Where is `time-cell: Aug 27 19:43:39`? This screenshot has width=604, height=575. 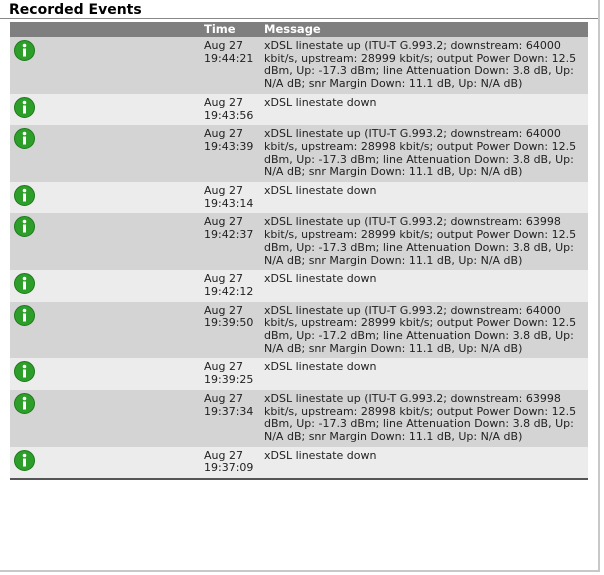
time-cell: Aug 27 19:43:39 is located at coordinates (230, 154).